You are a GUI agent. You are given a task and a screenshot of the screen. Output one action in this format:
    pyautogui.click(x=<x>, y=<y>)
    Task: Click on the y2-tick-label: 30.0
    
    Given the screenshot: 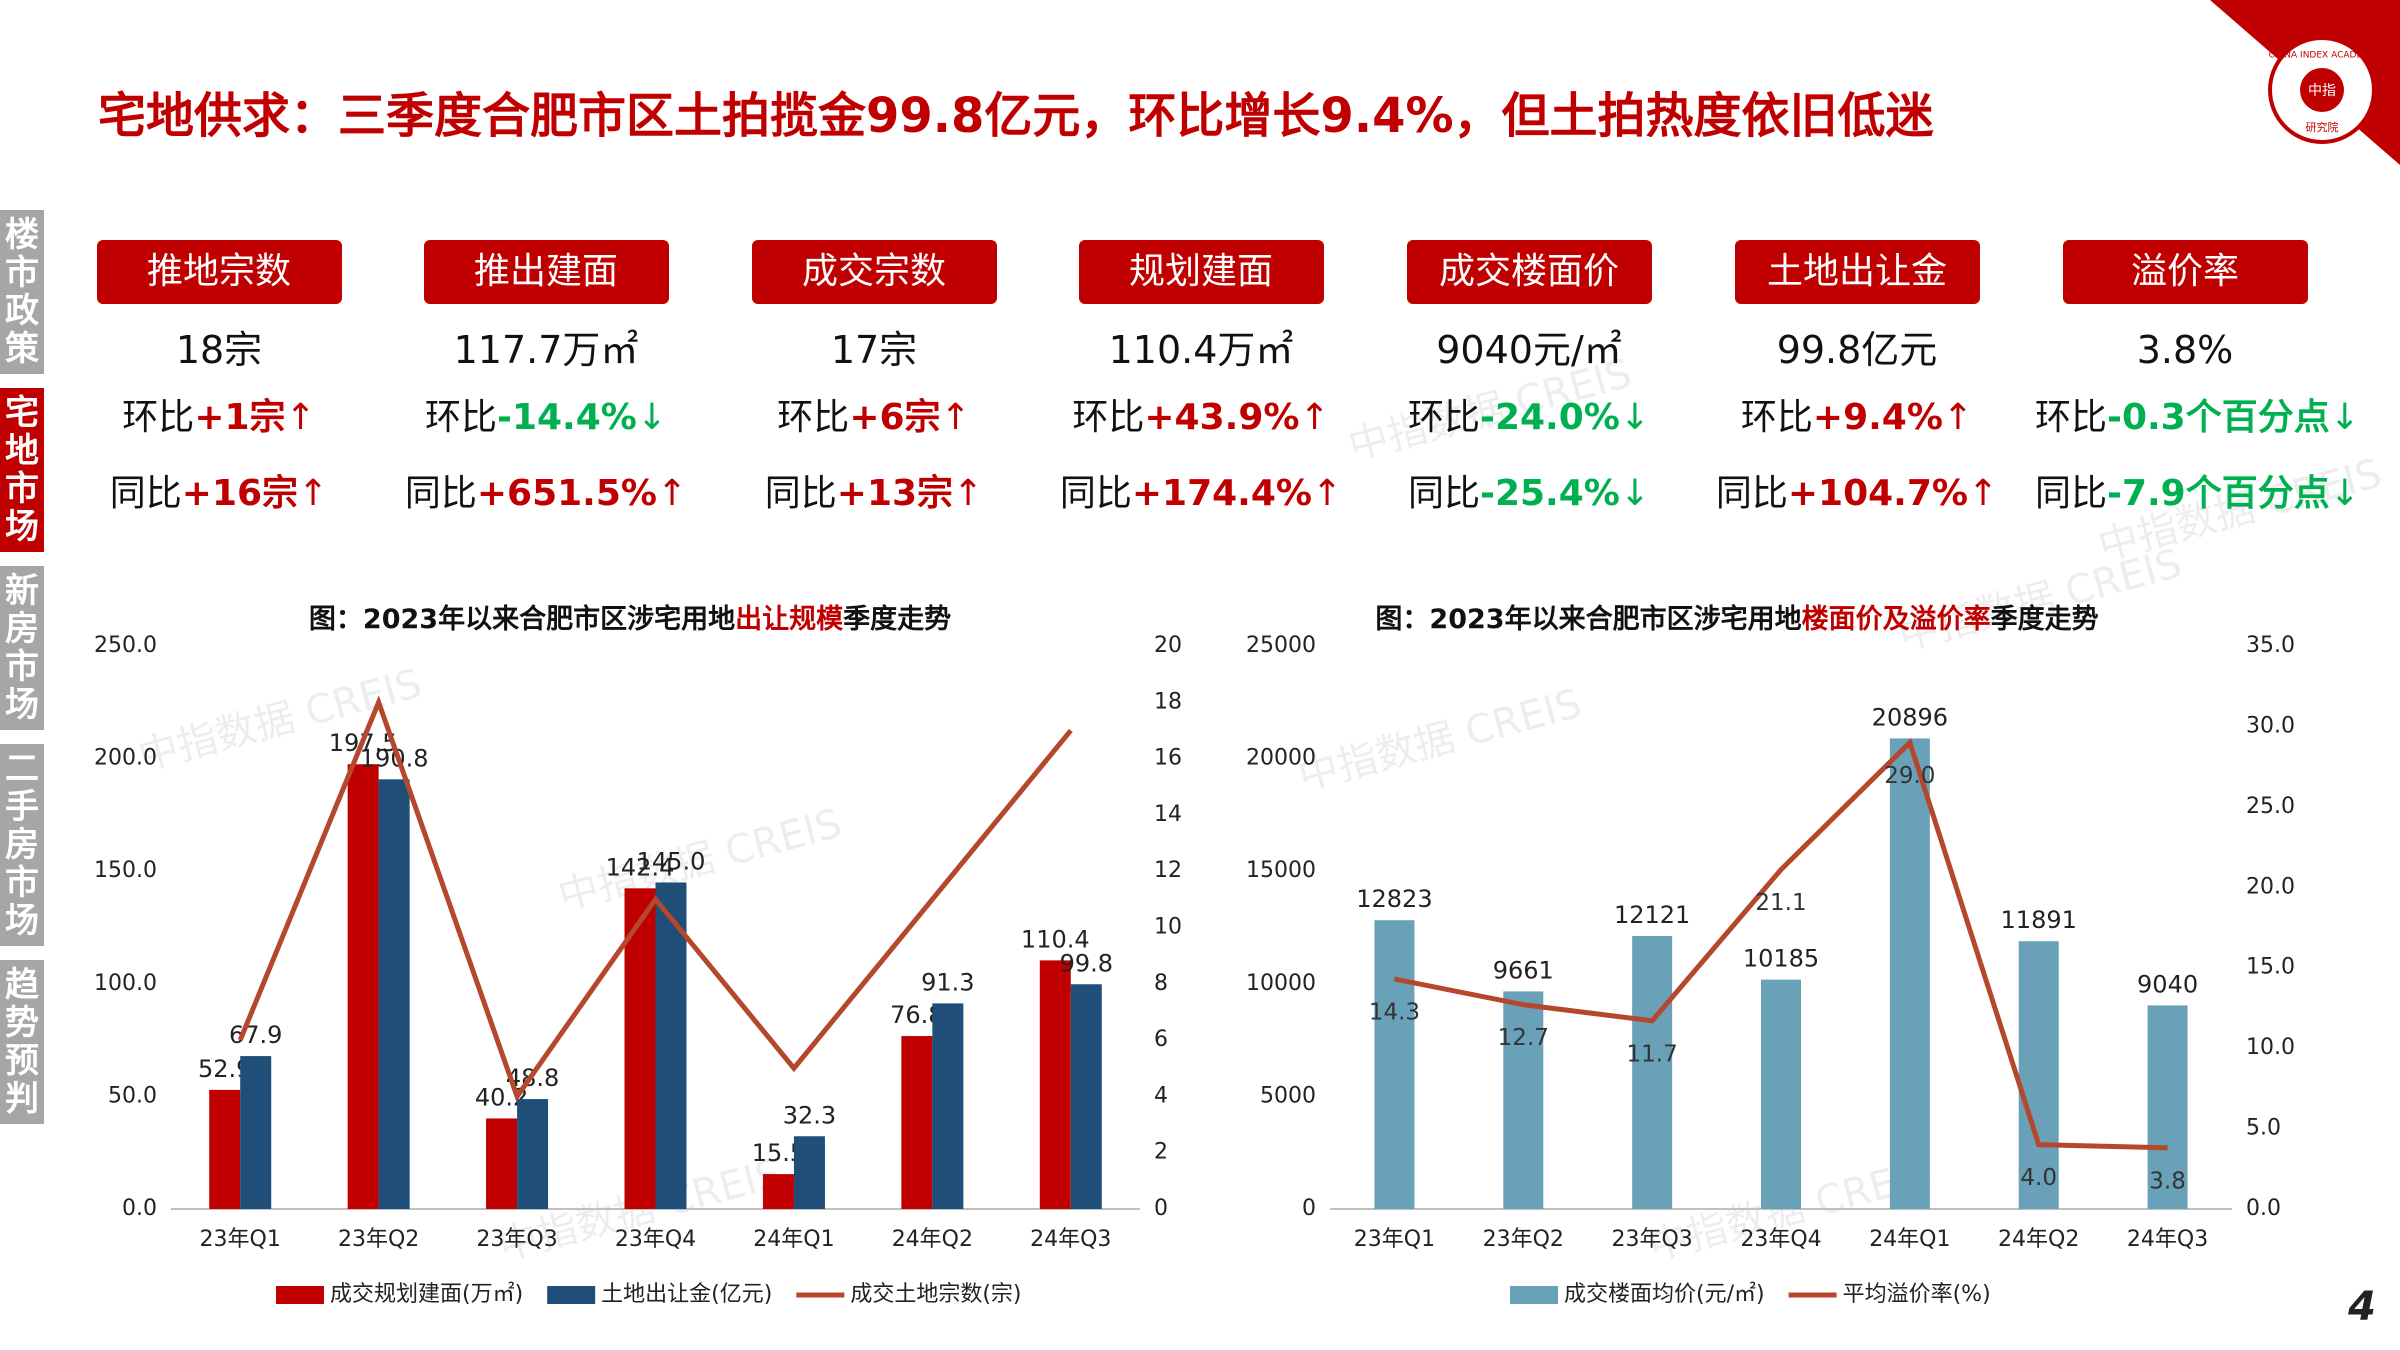 What is the action you would take?
    pyautogui.click(x=2270, y=725)
    